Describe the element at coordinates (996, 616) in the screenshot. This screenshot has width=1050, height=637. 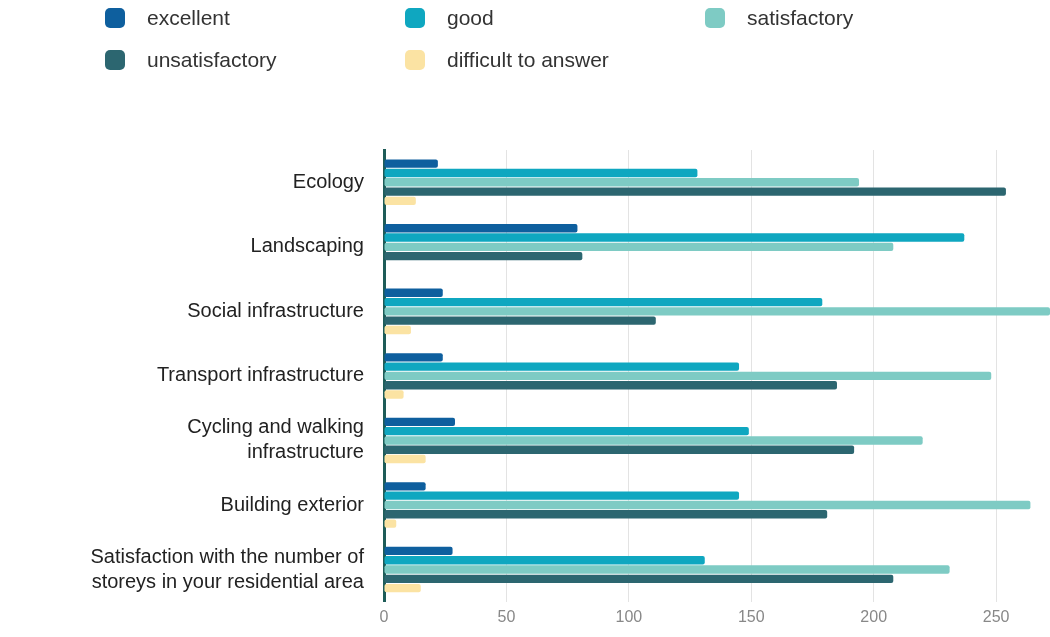
I see `x-tick-label: 250` at that location.